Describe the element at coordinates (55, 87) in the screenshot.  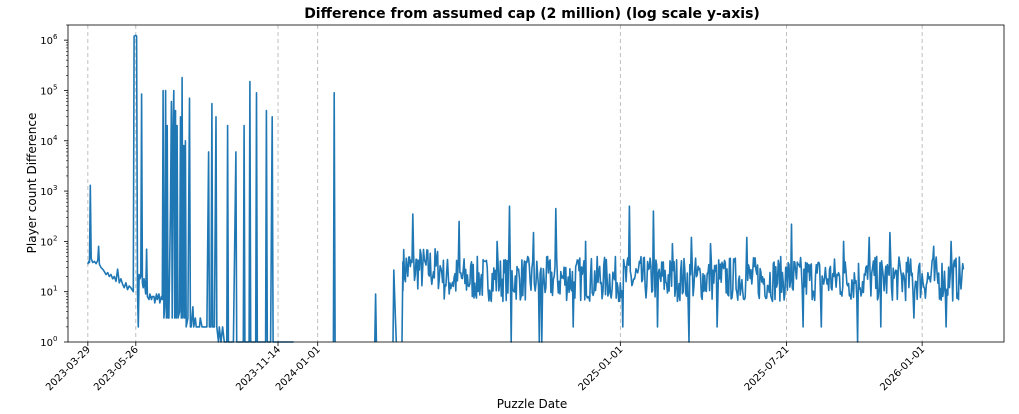
I see `y-tick-exponent: 5` at that location.